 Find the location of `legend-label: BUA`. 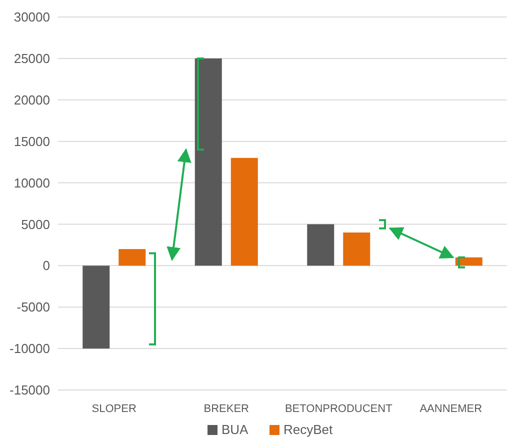

legend-label: BUA is located at coordinates (235, 429).